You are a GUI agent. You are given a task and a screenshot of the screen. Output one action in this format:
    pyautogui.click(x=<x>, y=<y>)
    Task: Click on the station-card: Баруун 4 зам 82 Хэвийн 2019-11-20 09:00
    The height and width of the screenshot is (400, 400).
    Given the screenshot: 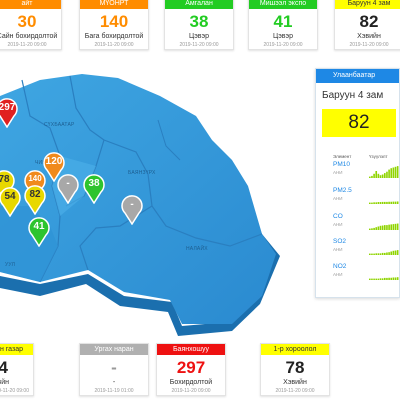 What is the action you would take?
    pyautogui.click(x=367, y=25)
    